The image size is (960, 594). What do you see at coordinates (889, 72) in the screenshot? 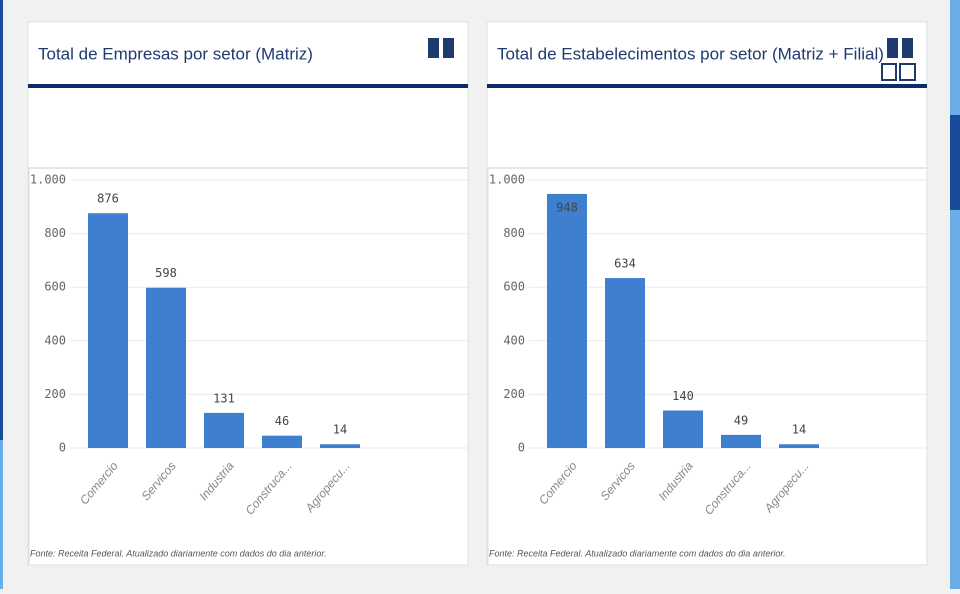
I see `chart-icon` at bounding box center [889, 72].